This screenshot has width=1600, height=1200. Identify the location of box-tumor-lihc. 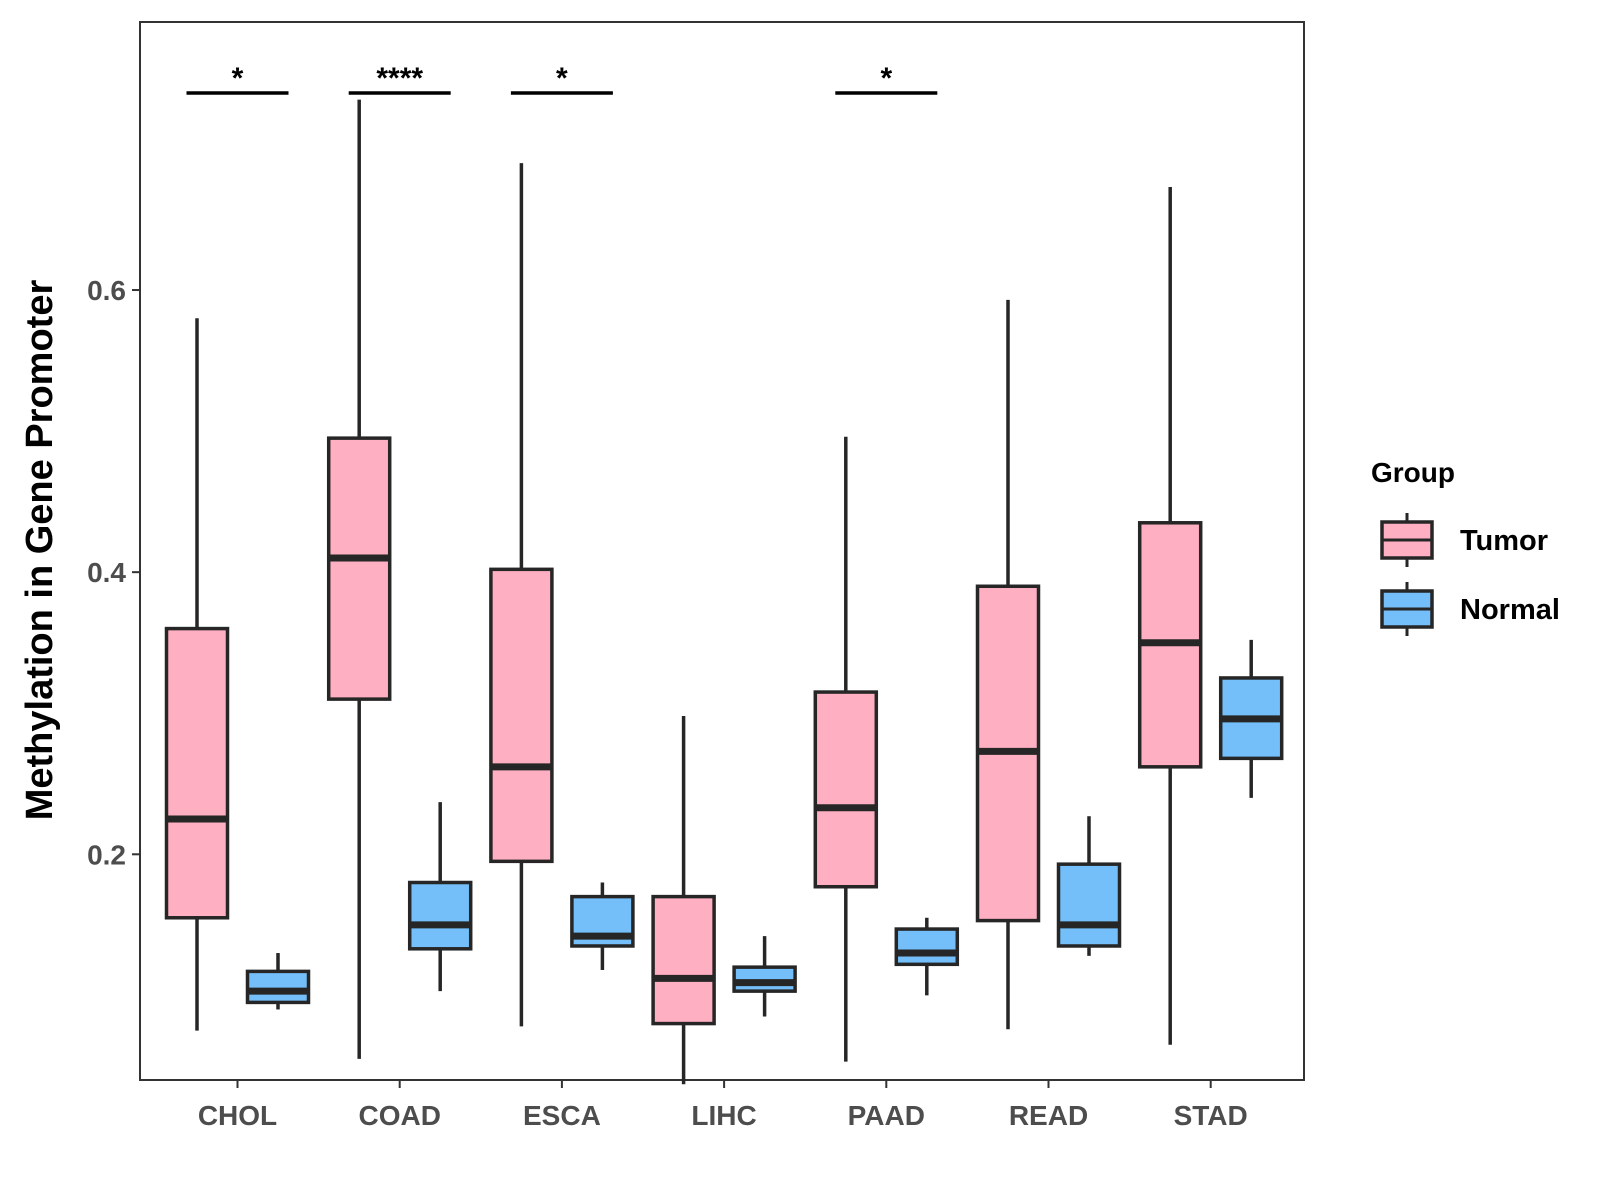
(683, 900).